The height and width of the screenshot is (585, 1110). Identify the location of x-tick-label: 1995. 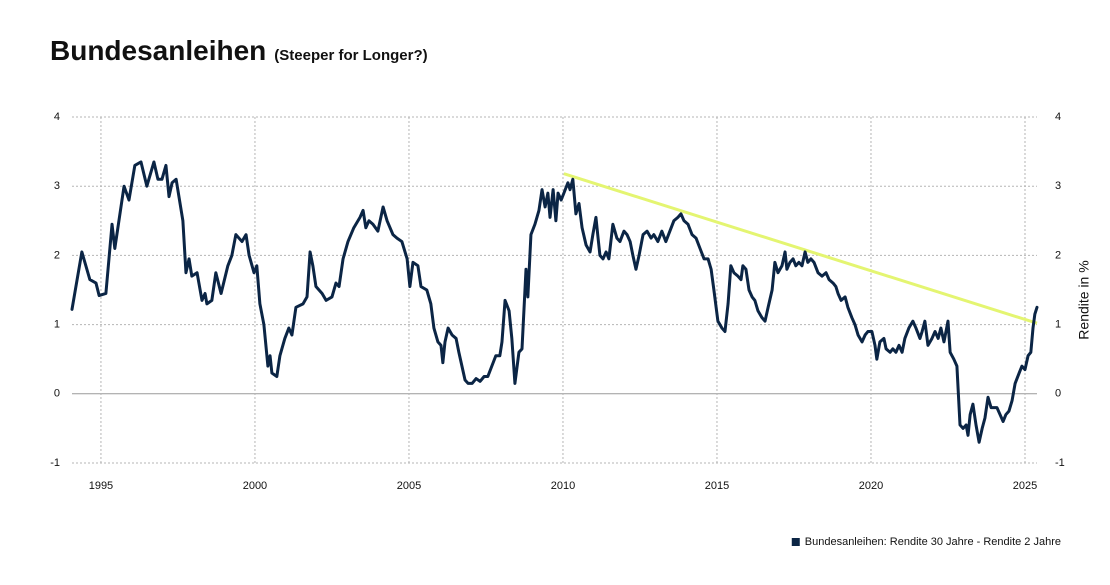
(101, 486).